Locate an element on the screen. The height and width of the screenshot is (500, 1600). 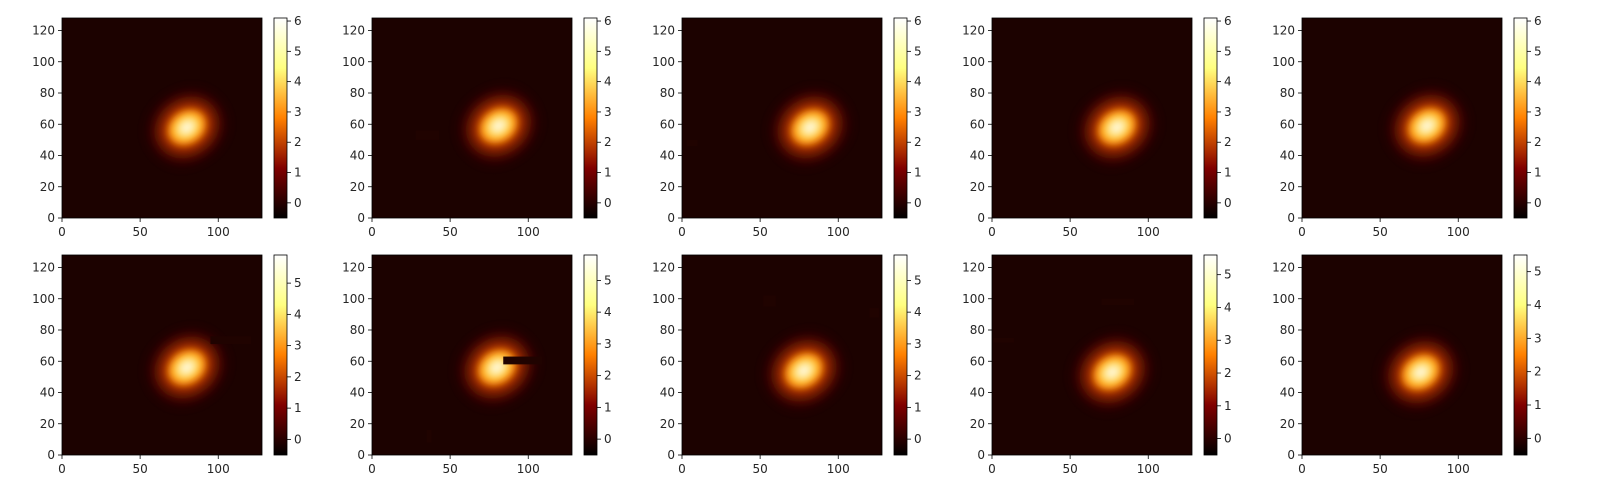
heatmap-panel-4: 0 50 100 0 20 40 60 80 100 120 0 1 2 3 4 5 6 is located at coordinates (1097, 126).